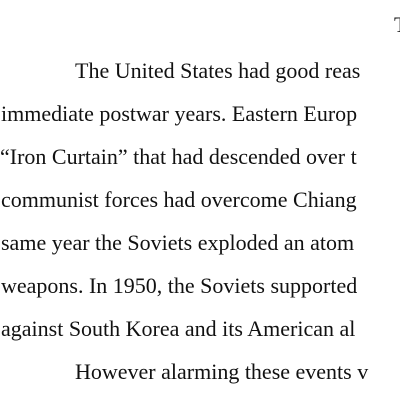 This screenshot has height=400, width=400. What do you see at coordinates (178, 242) in the screenshot?
I see `paragraph-1-line-5: same year the Soviets exploded an atom` at bounding box center [178, 242].